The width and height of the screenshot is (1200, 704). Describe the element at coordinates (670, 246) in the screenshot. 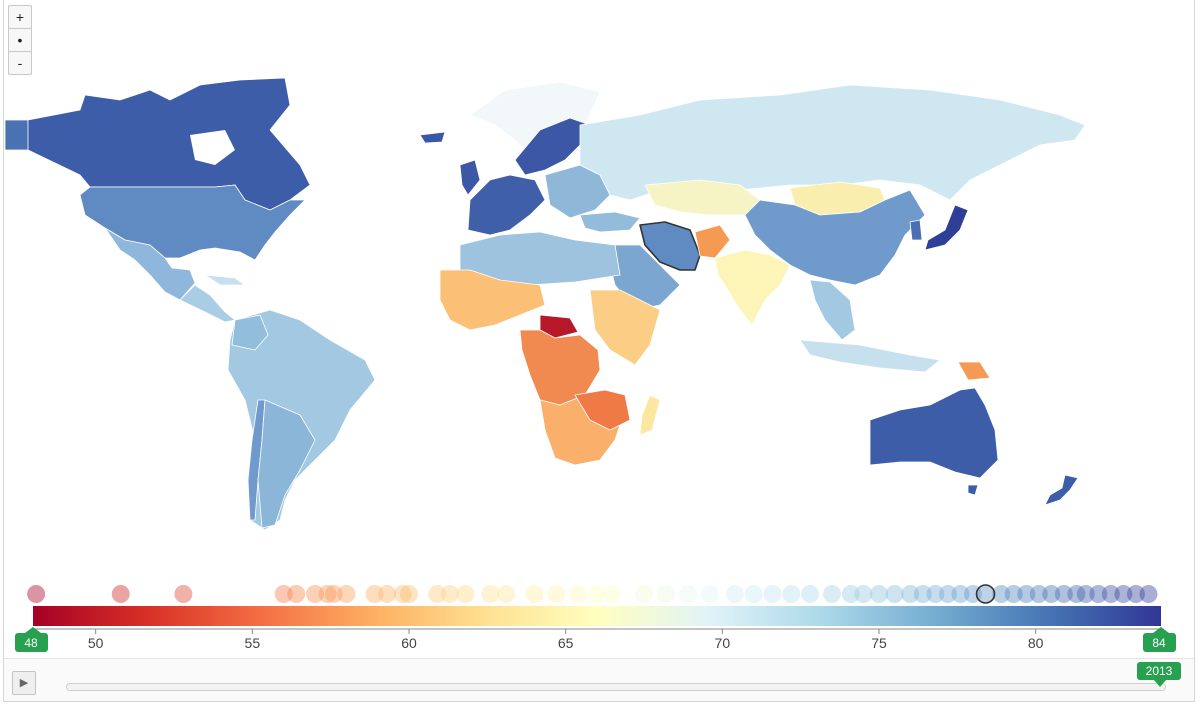

I see `country-iran` at that location.